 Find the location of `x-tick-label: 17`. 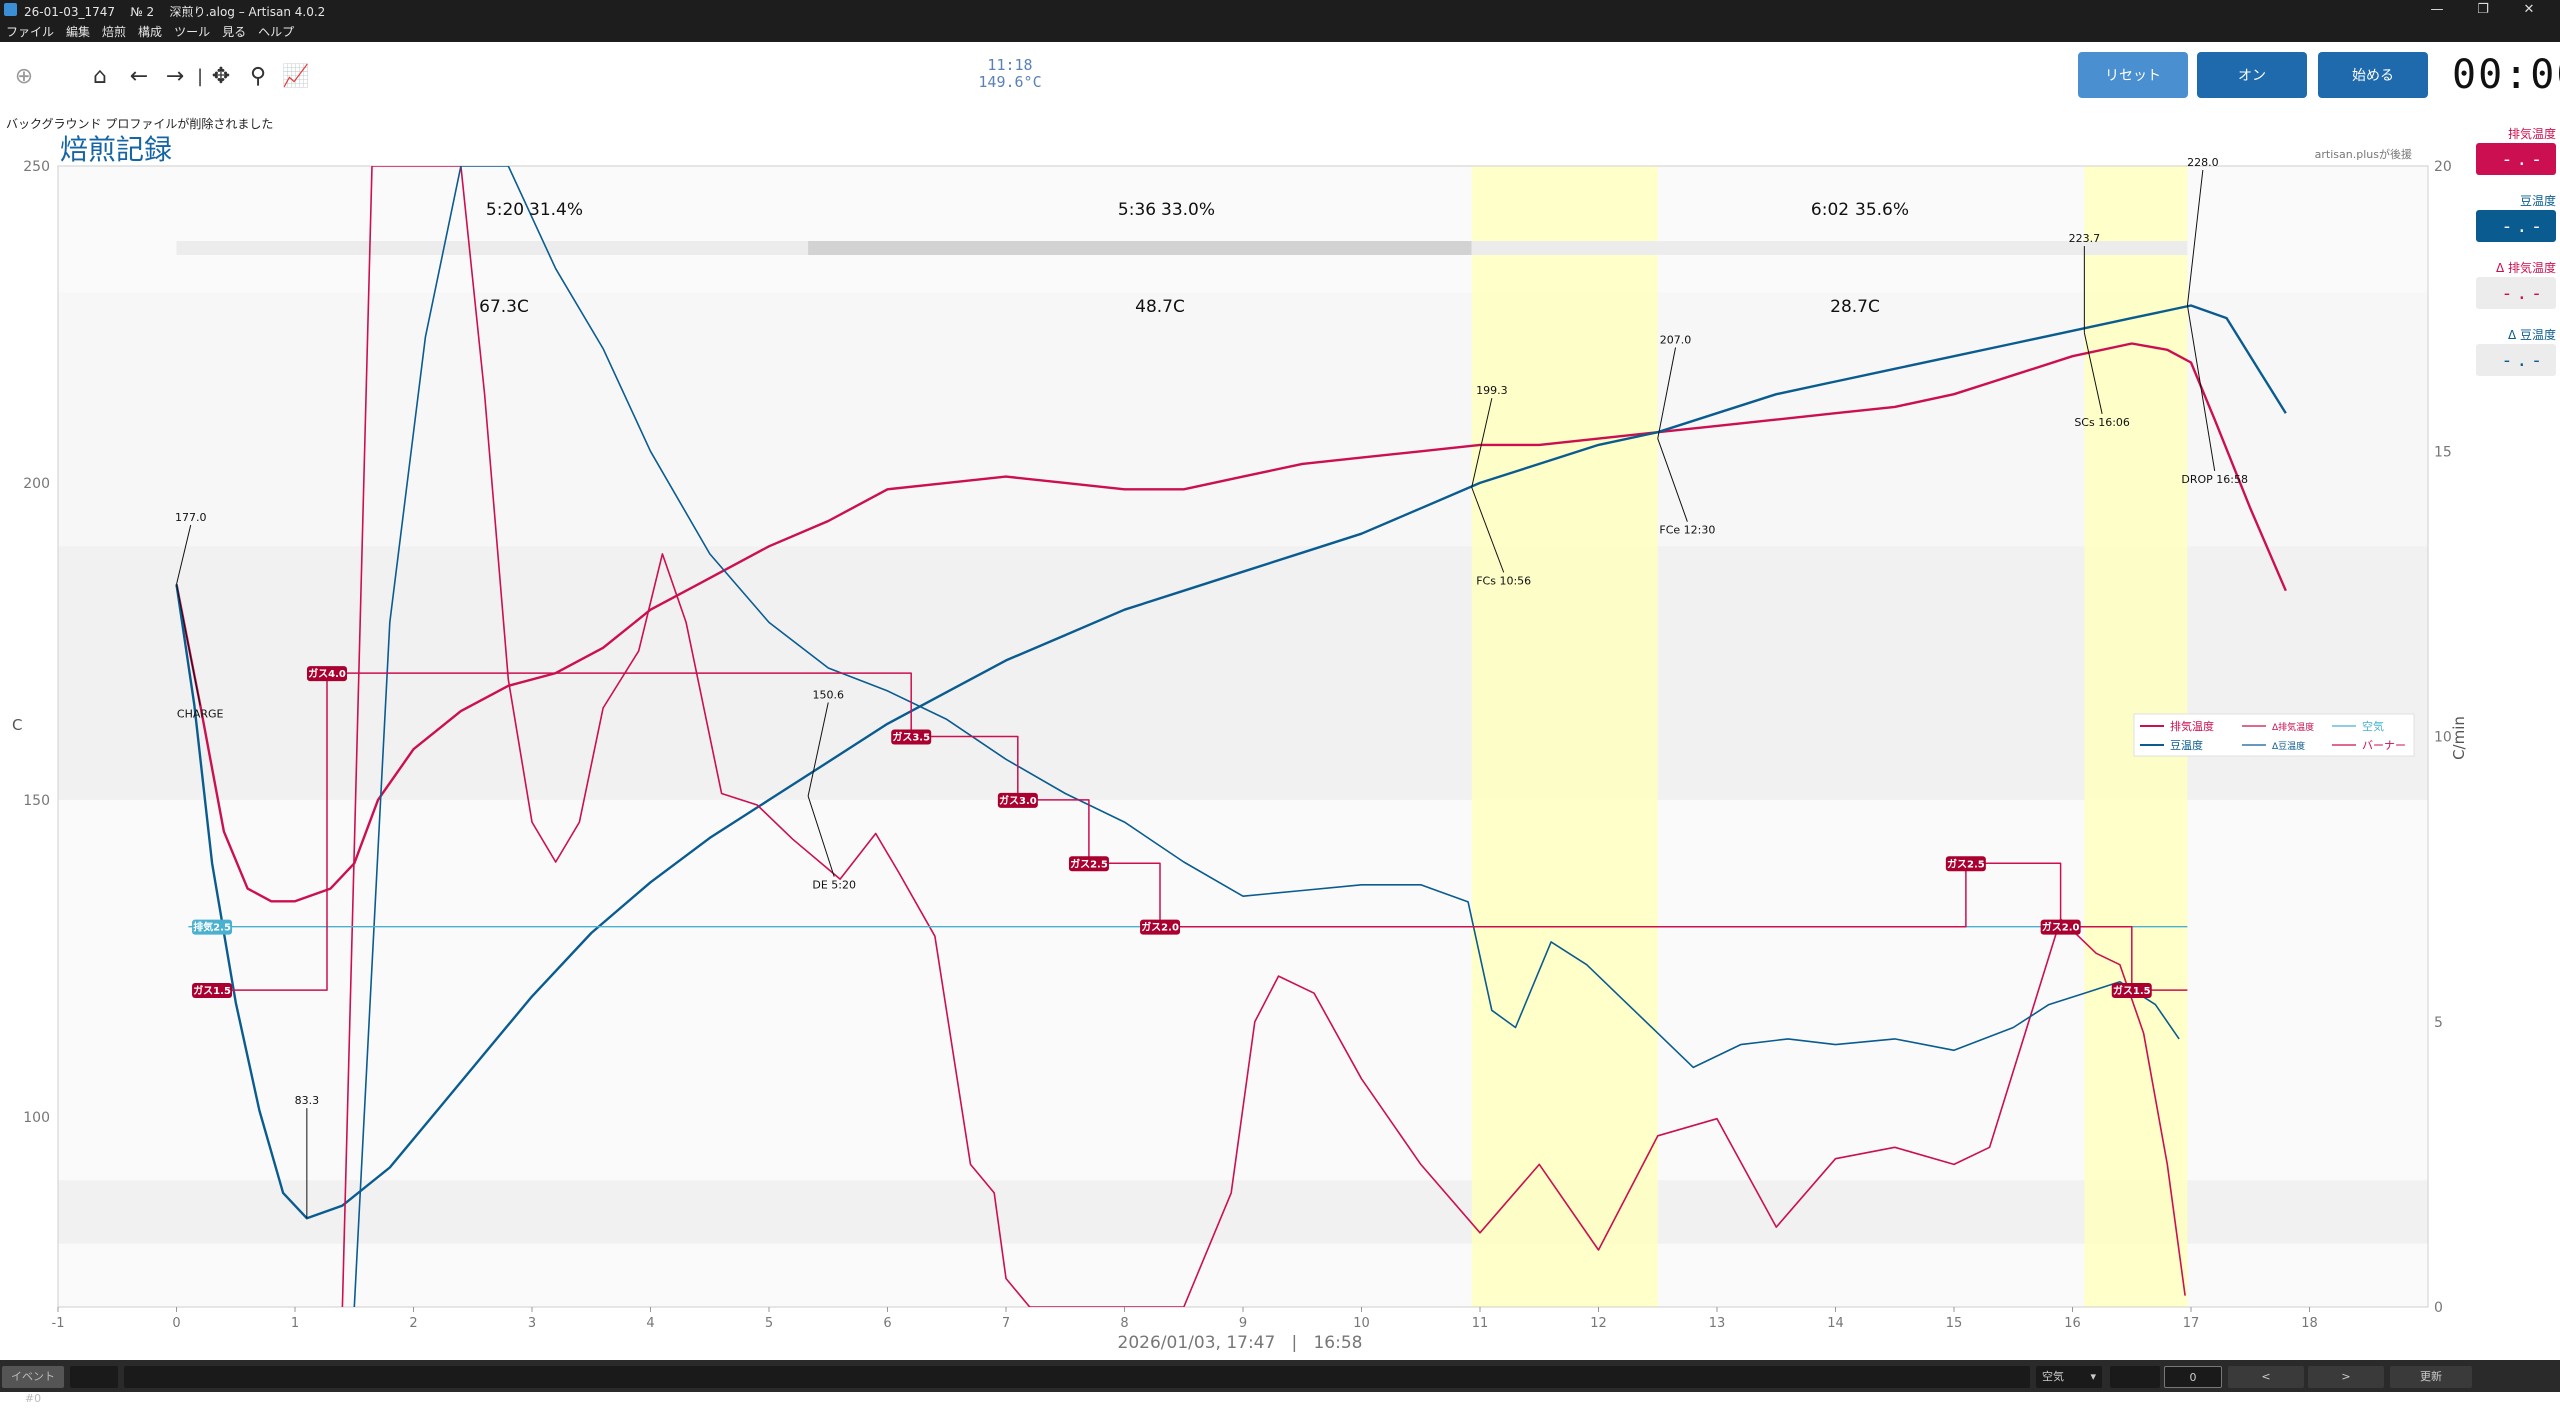

x-tick-label: 17 is located at coordinates (2191, 1323).